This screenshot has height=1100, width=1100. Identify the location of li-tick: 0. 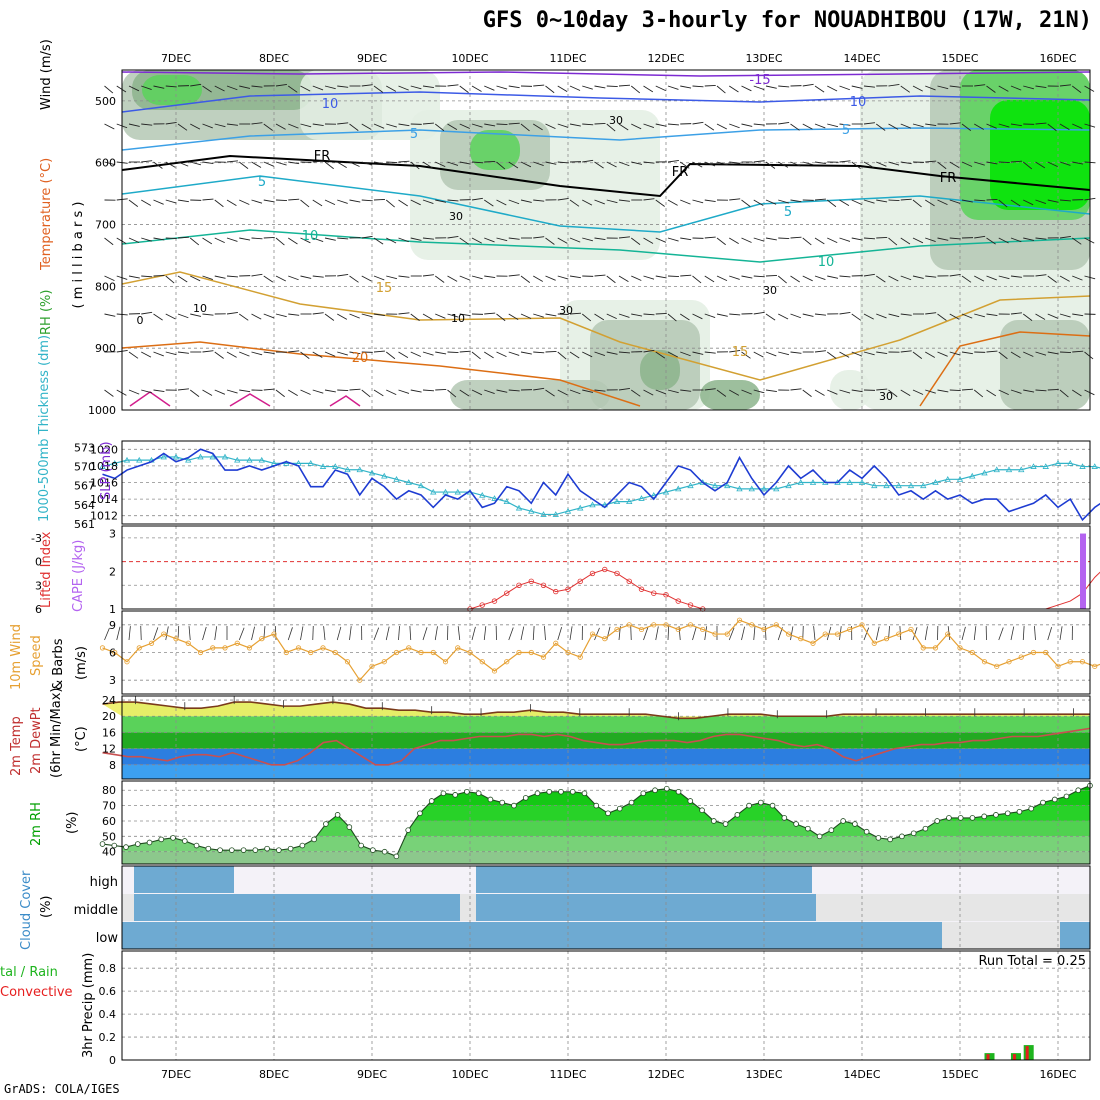
(38, 562).